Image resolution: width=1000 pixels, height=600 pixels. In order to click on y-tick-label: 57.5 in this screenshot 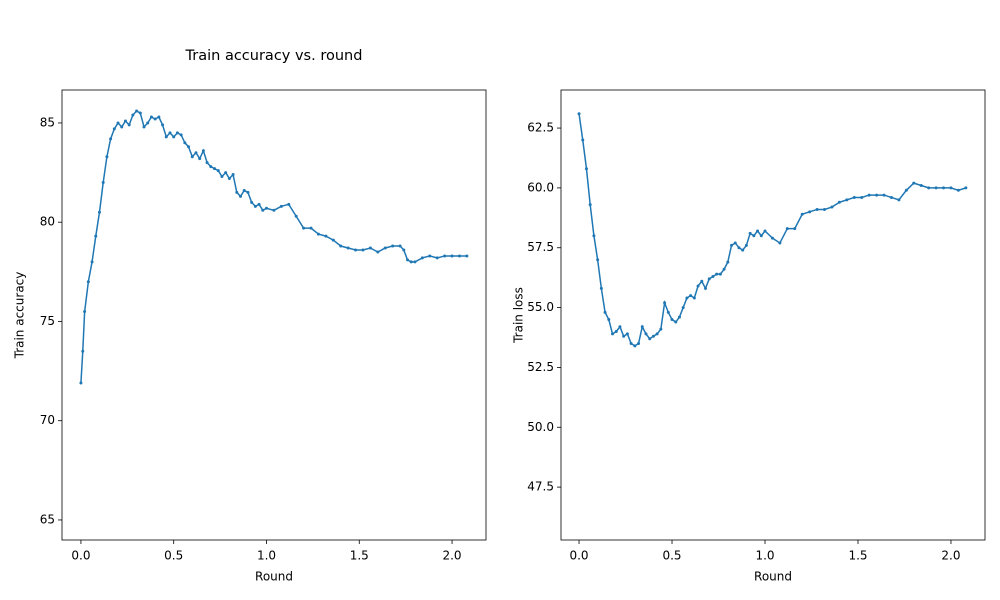, I will do `click(540, 247)`.